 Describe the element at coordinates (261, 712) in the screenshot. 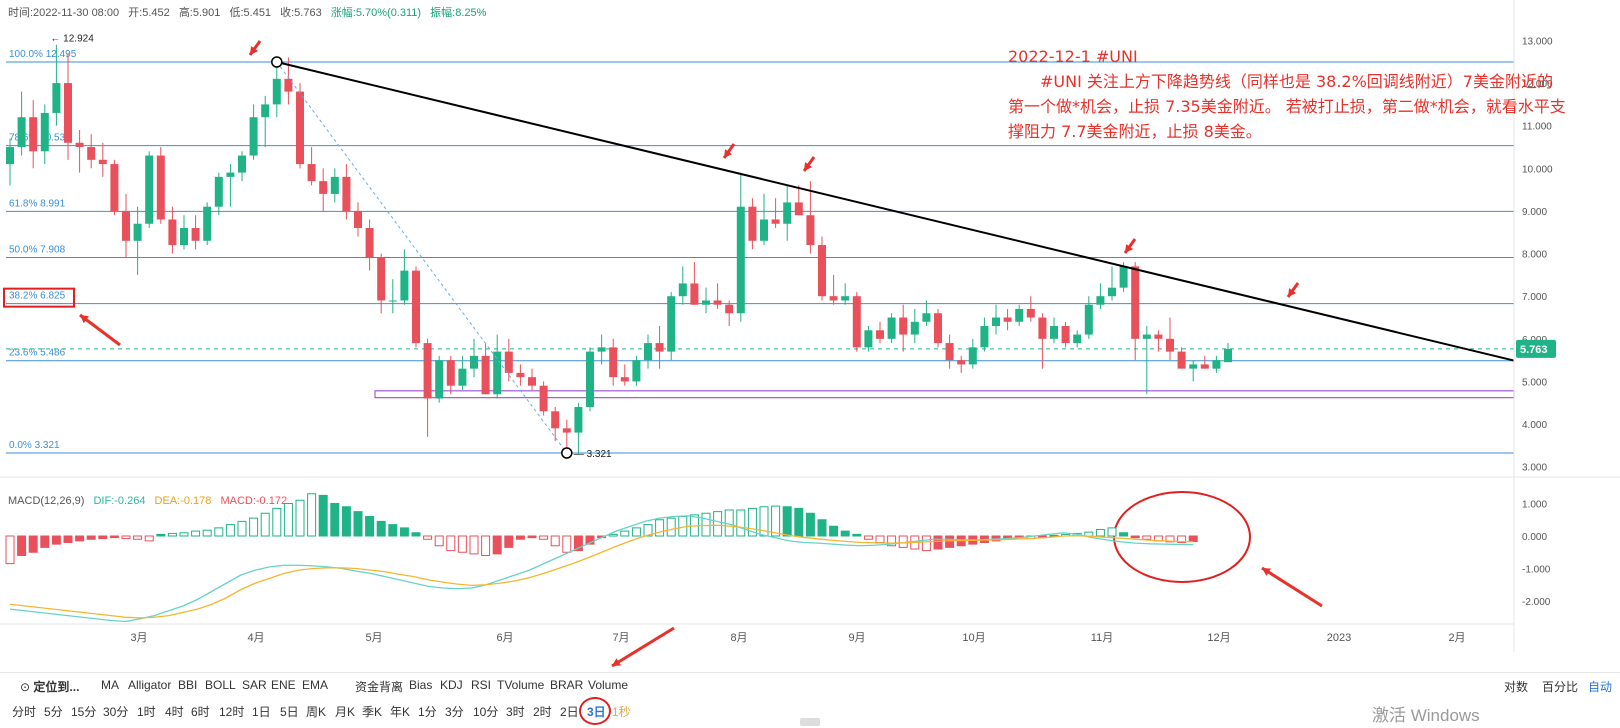

I see `period-item: 1日` at that location.